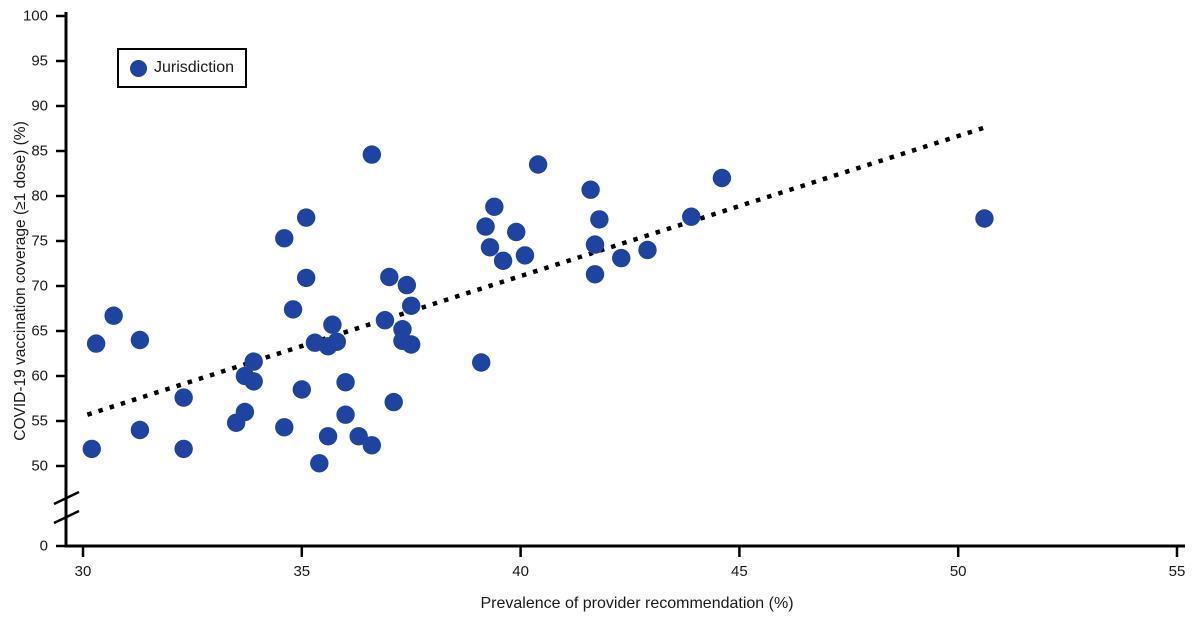 This screenshot has width=1200, height=621. I want to click on x-tick-label: 55, so click(1177, 571).